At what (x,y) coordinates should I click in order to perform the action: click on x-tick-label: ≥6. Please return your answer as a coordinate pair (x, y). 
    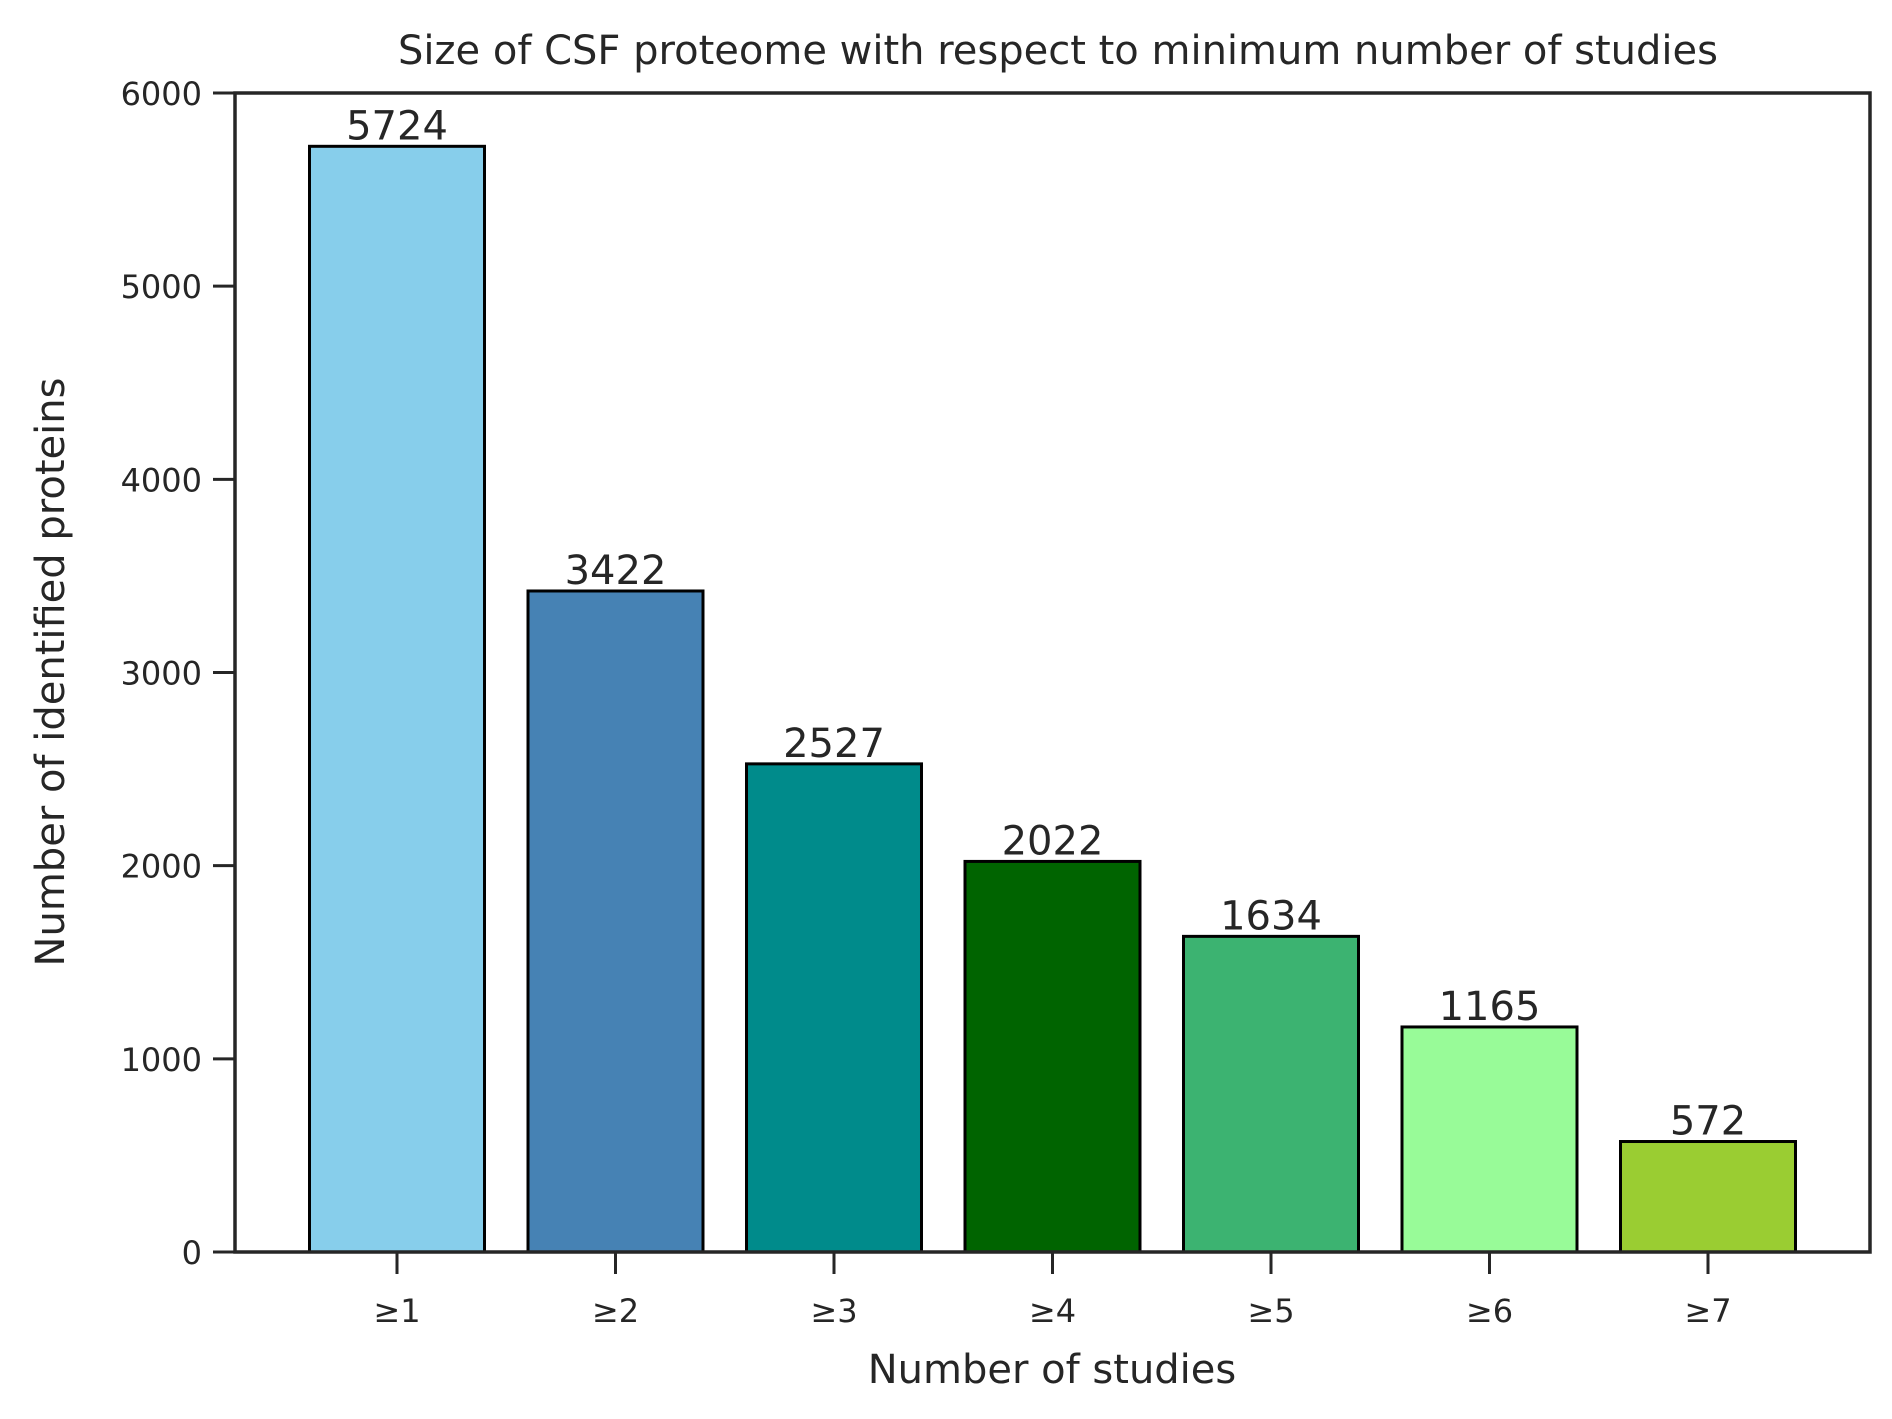
    Looking at the image, I should click on (1489, 1311).